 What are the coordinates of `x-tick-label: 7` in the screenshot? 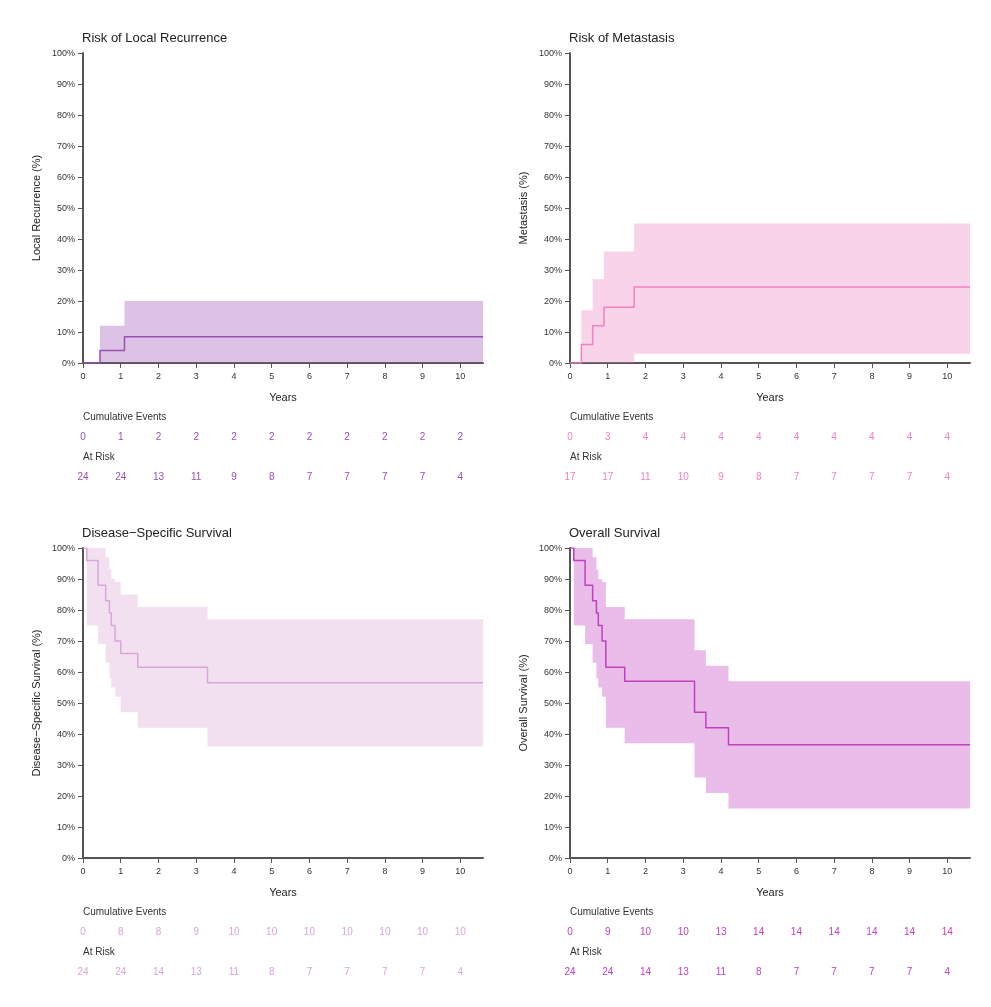 It's located at (834, 870).